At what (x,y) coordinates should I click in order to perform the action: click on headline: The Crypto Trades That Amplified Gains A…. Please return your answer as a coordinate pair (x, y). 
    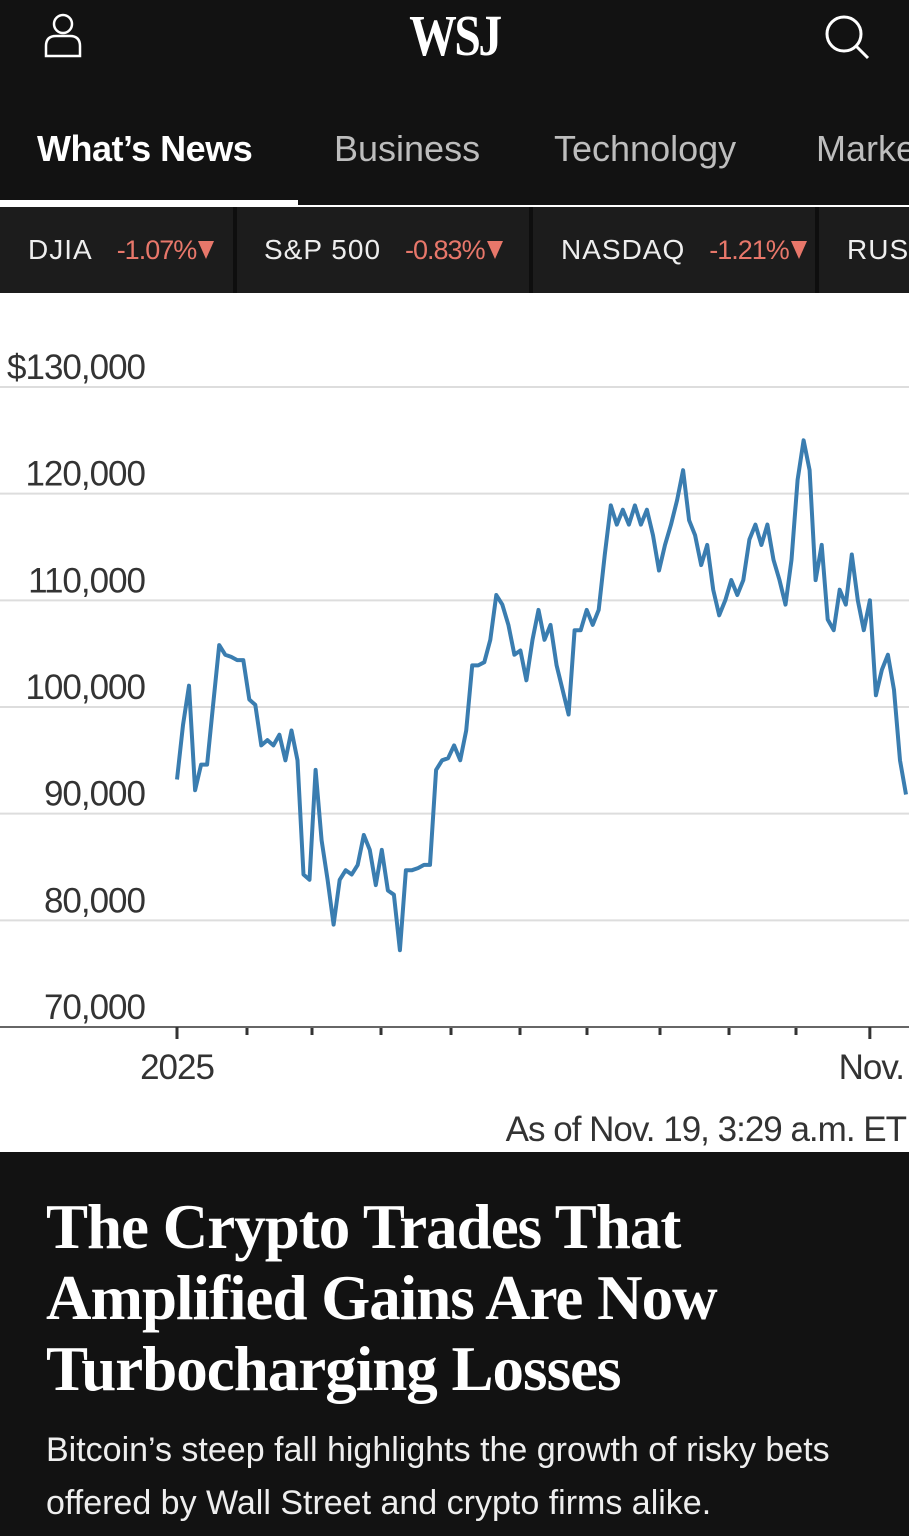
    Looking at the image, I should click on (382, 1298).